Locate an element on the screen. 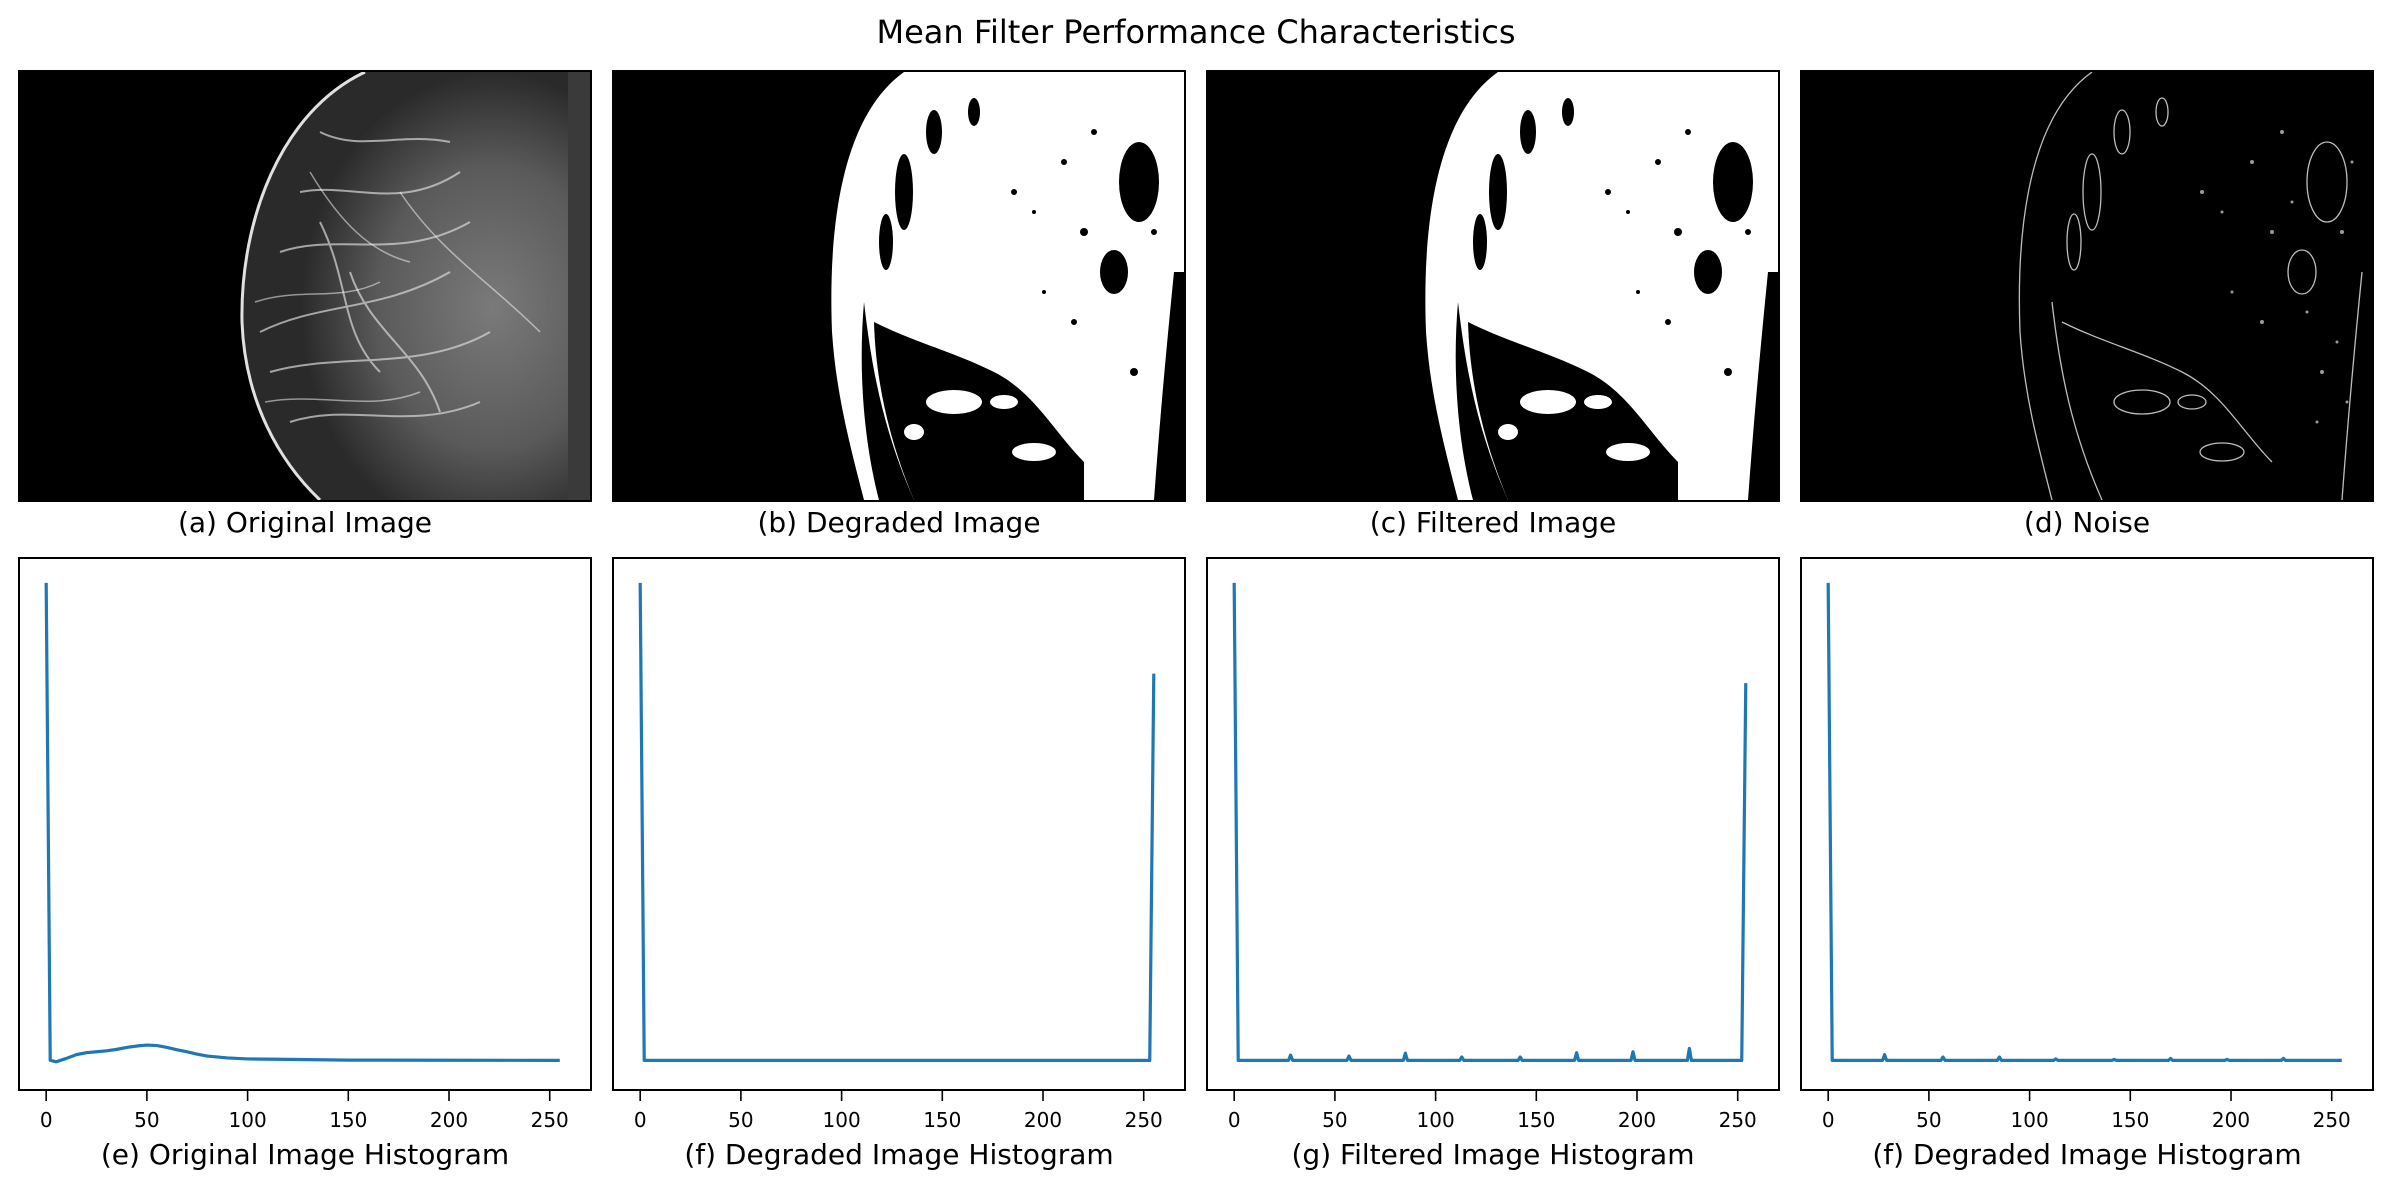 This screenshot has width=2392, height=1191. noise-edge-graphic is located at coordinates (2087, 286).